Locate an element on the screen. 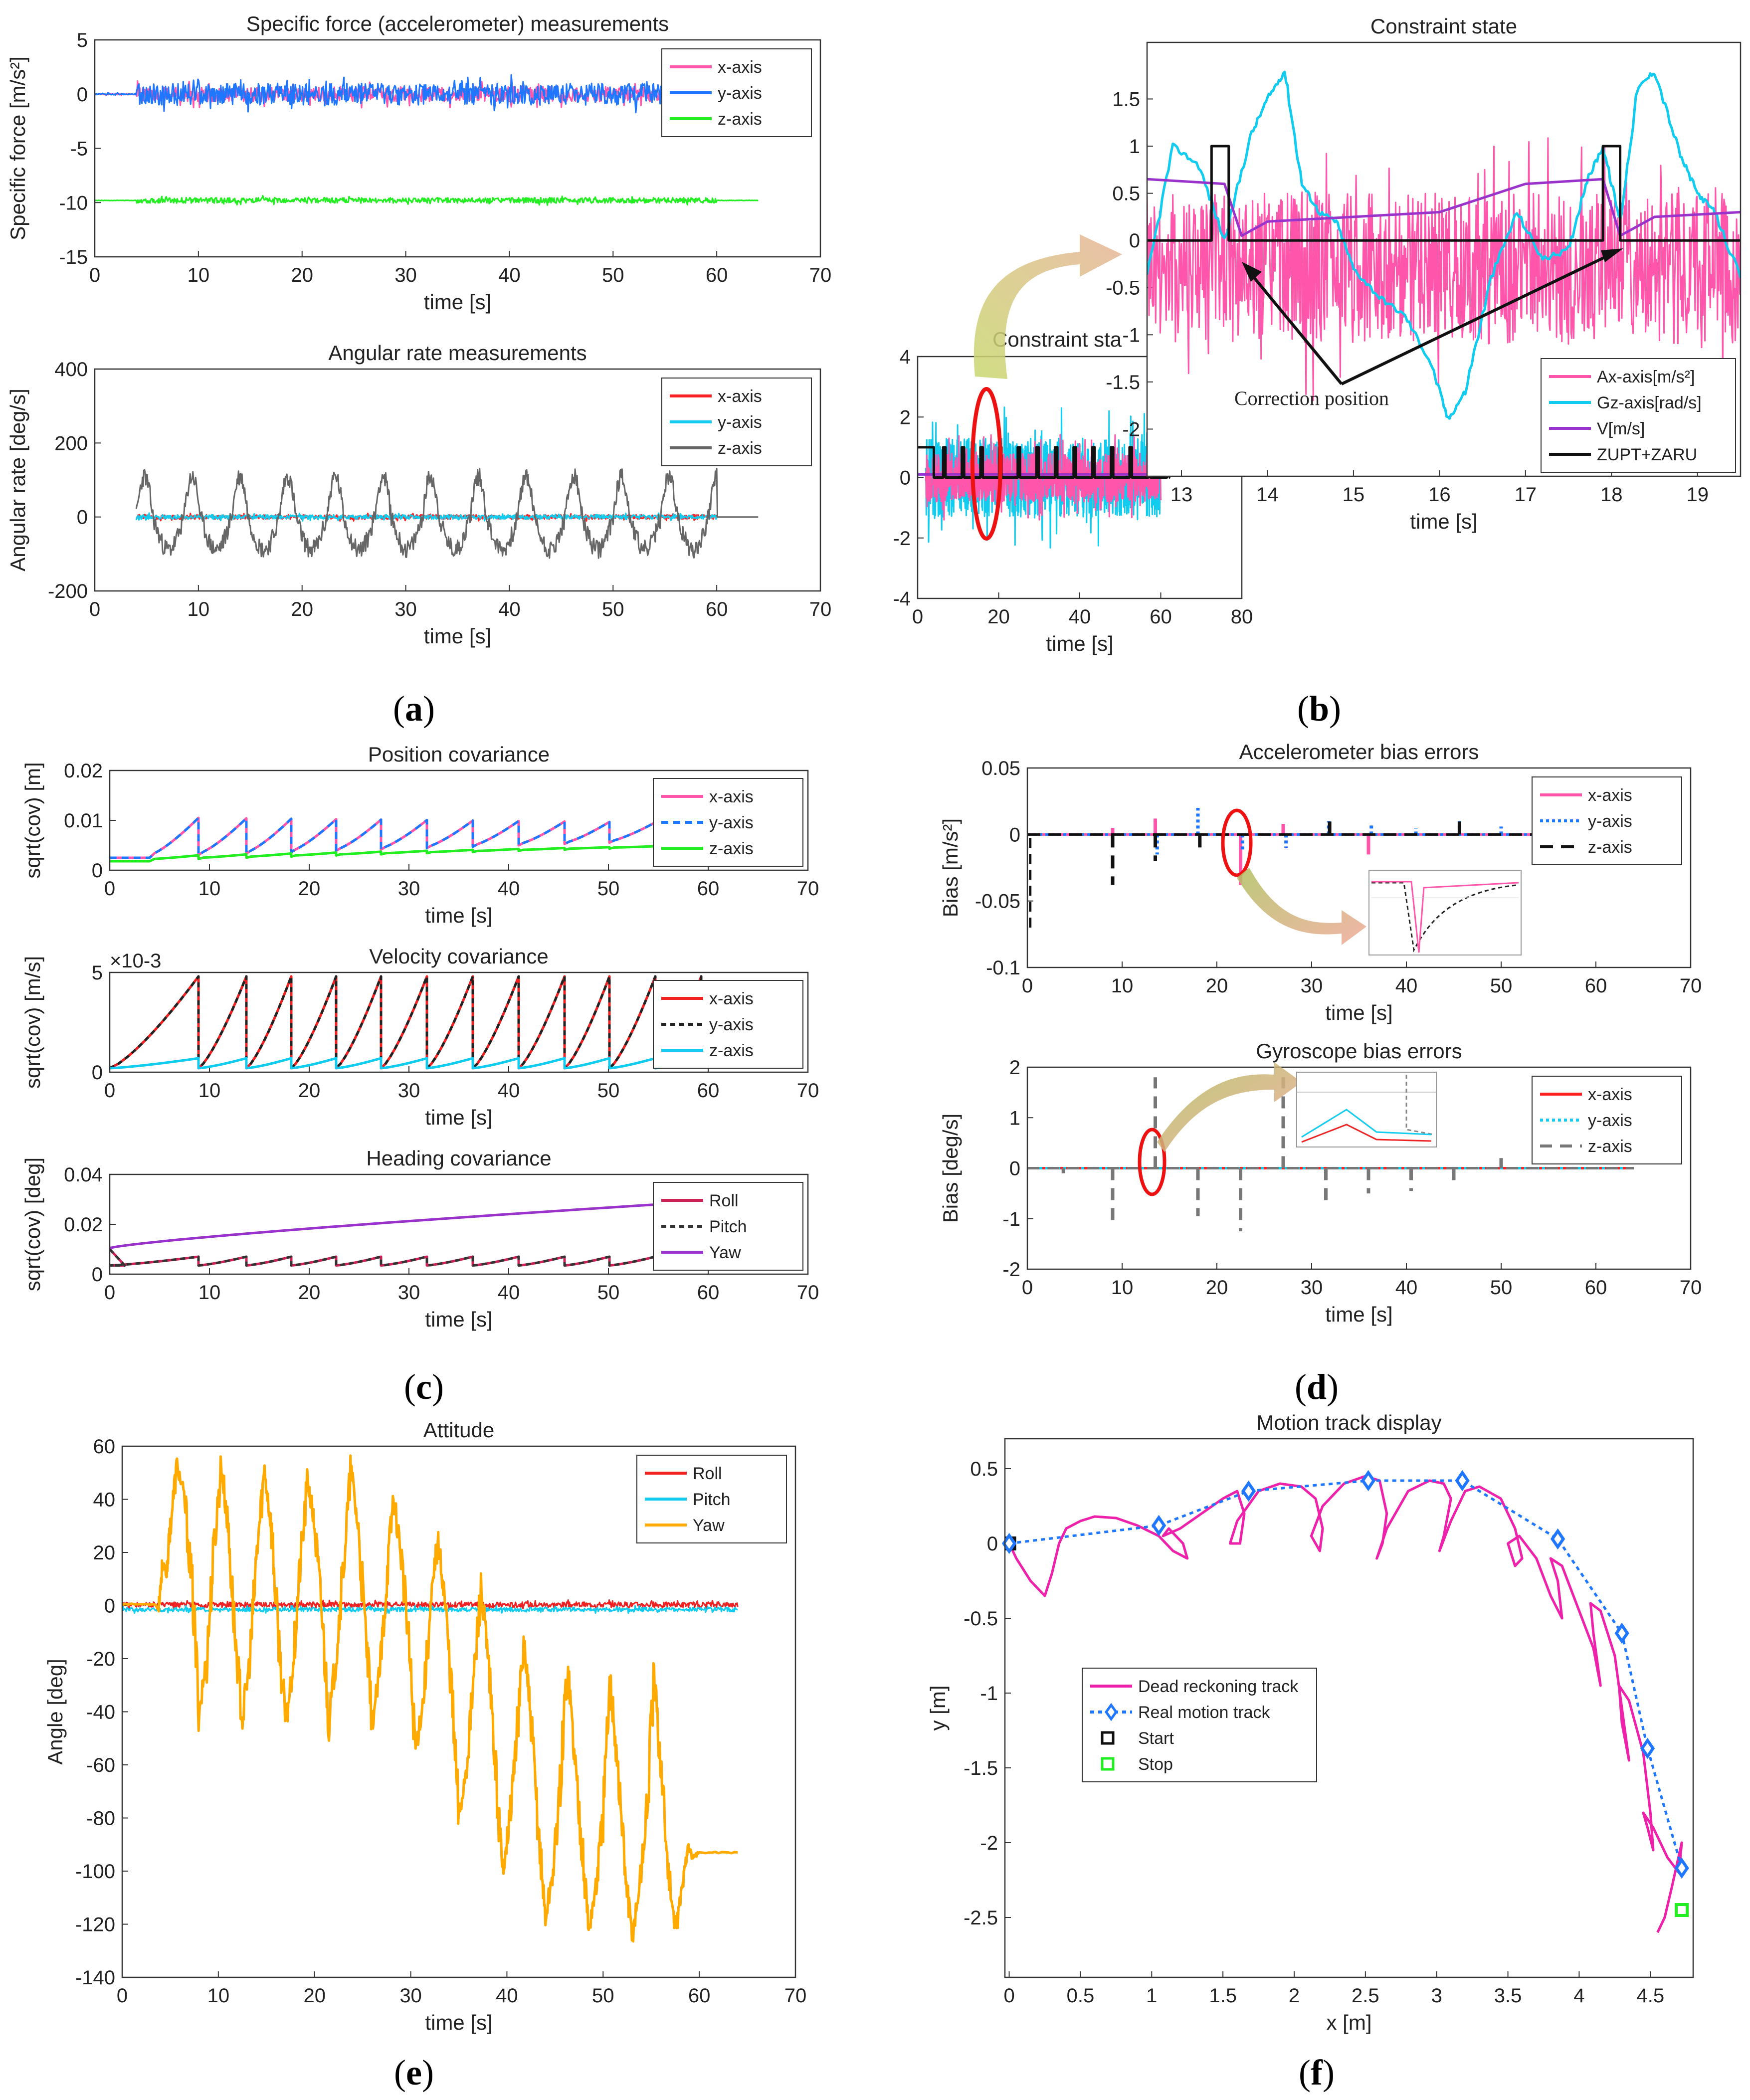 This screenshot has height=2100, width=1750. y-tick-label: -100 is located at coordinates (95, 1872).